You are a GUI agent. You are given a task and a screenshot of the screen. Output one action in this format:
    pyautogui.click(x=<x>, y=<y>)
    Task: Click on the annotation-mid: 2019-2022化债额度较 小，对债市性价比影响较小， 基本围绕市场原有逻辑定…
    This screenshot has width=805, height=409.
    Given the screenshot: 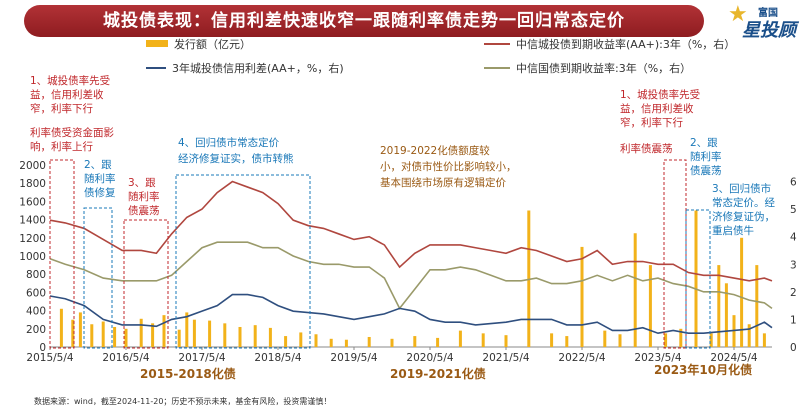 What is the action you would take?
    pyautogui.click(x=450, y=166)
    